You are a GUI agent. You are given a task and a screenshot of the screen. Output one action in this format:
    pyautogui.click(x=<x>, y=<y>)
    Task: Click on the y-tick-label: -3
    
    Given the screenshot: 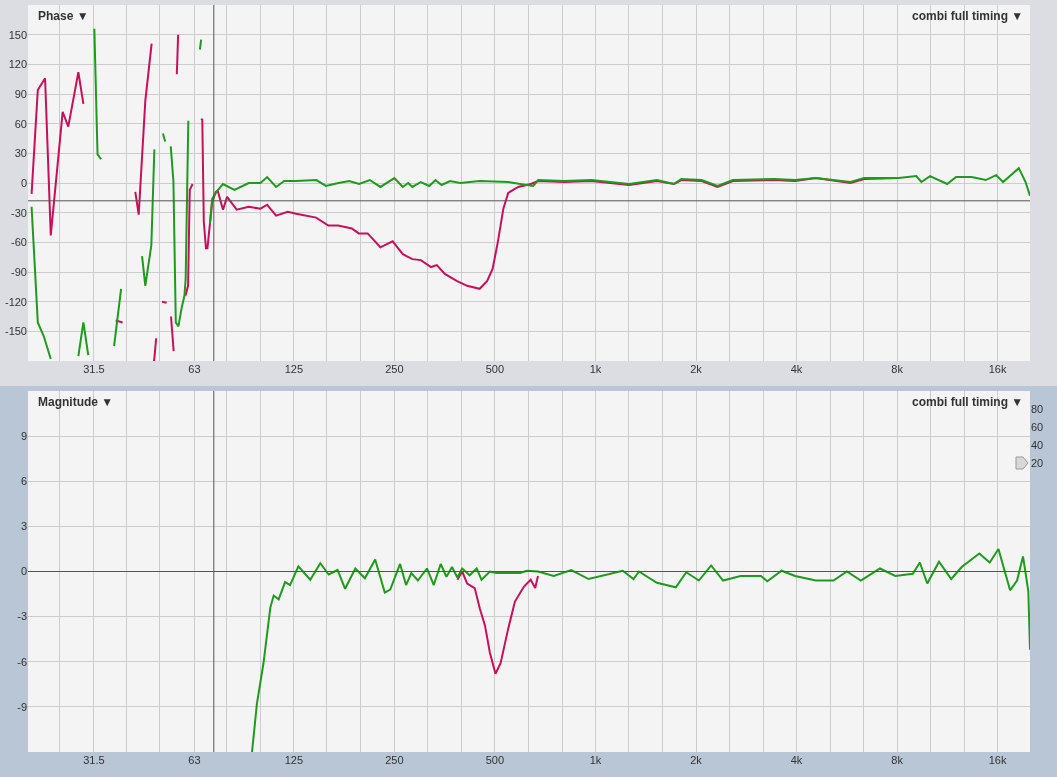 What is the action you would take?
    pyautogui.click(x=22, y=616)
    